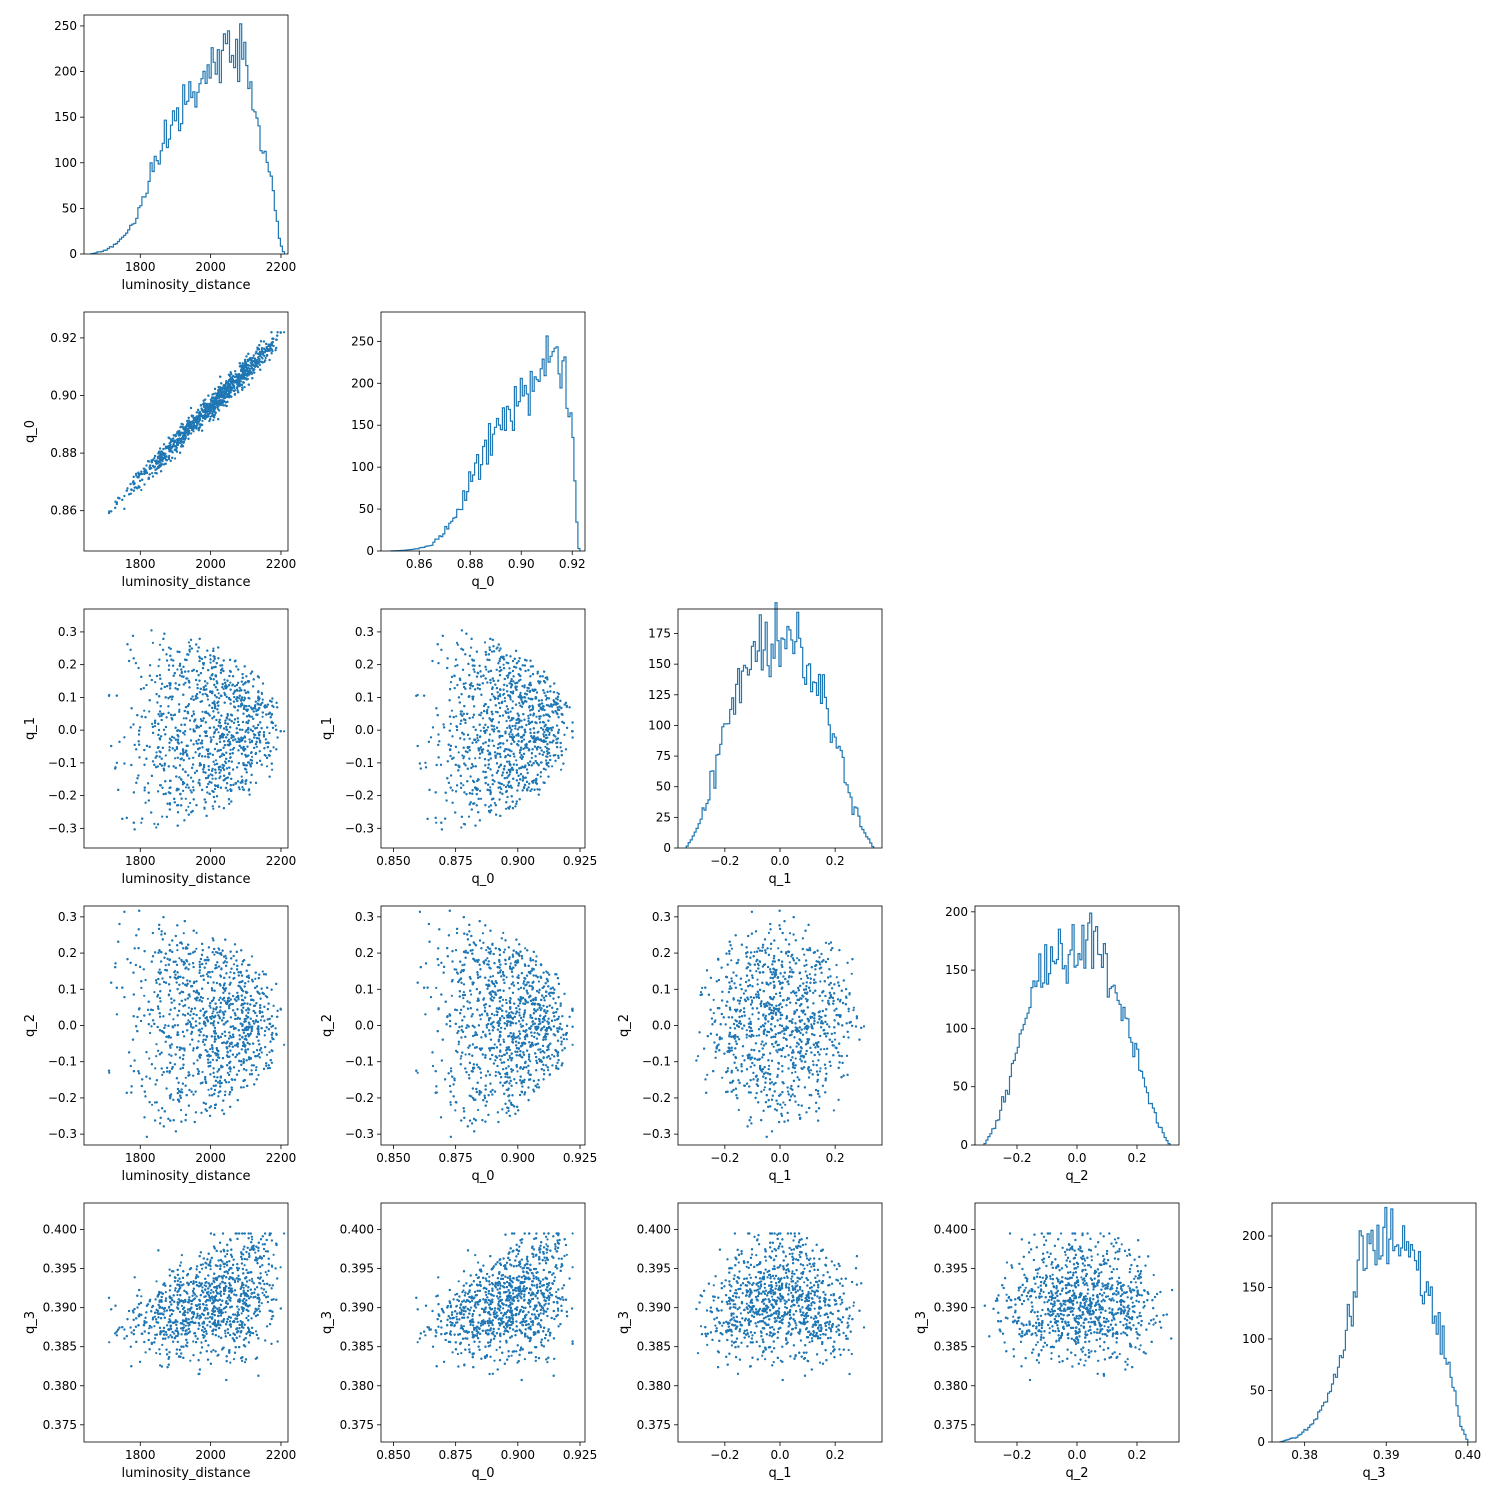 This screenshot has height=1500, width=1500. What do you see at coordinates (663, 787) in the screenshot?
I see `y-tick-label: 50` at bounding box center [663, 787].